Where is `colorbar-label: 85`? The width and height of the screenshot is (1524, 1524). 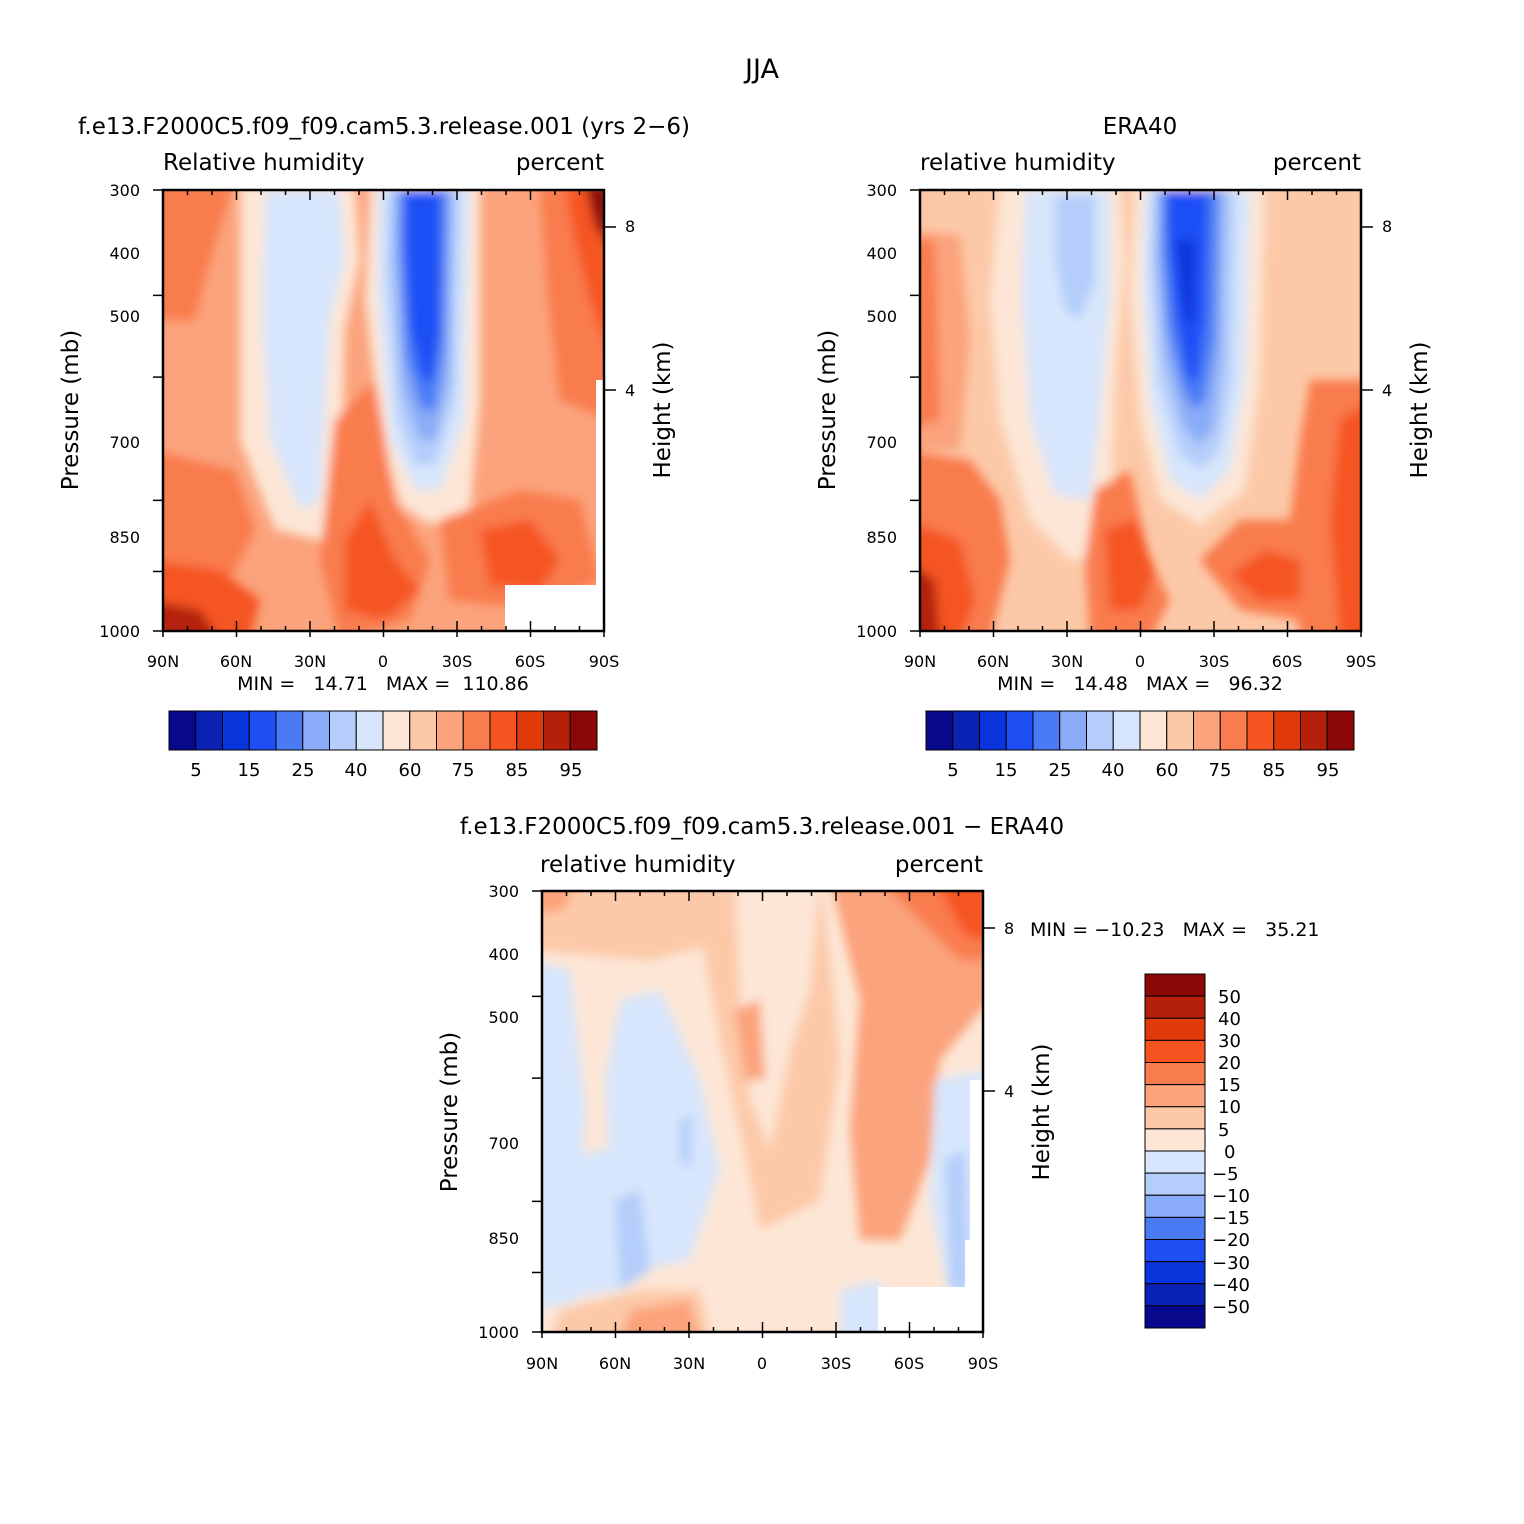
colorbar-label: 85 is located at coordinates (1274, 770).